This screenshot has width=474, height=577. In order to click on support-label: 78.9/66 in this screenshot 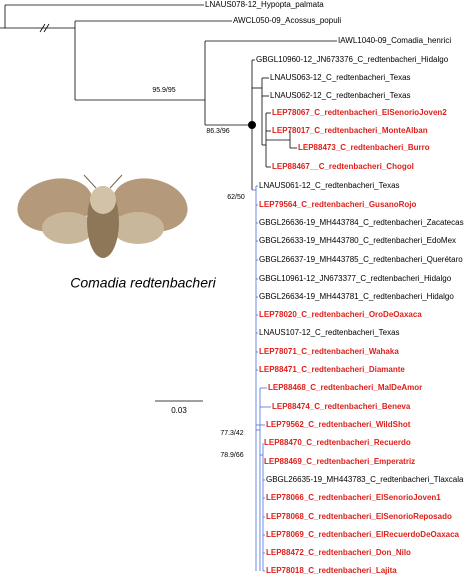, I will do `click(231, 455)`.